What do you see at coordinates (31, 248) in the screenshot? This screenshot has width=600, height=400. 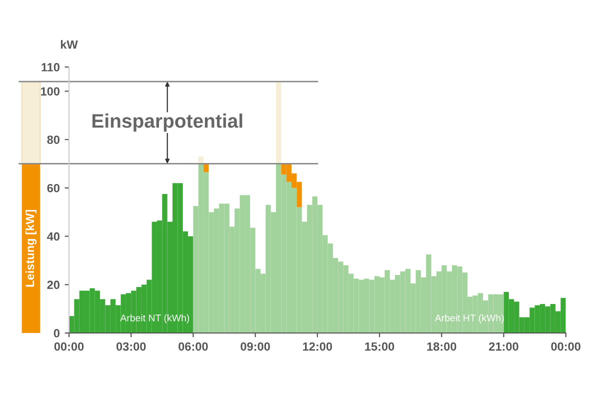 I see `y-axis-title: Leistung [kW]` at bounding box center [31, 248].